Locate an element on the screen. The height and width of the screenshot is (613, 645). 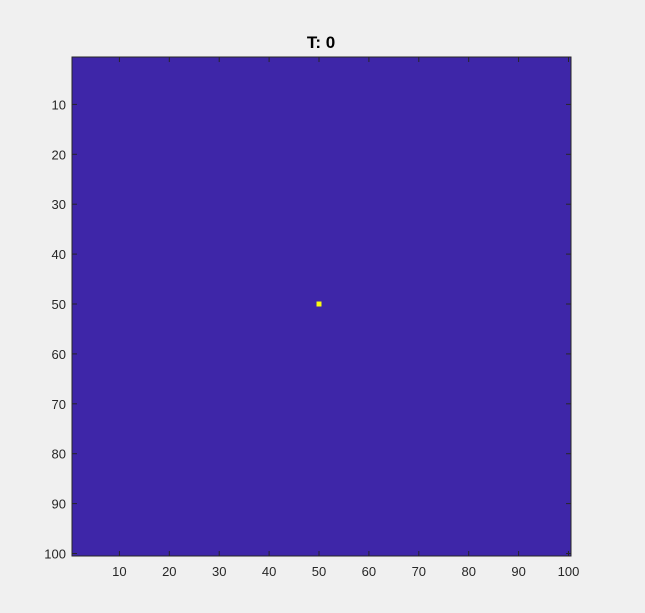
y-tick-label: 80 is located at coordinates (59, 454).